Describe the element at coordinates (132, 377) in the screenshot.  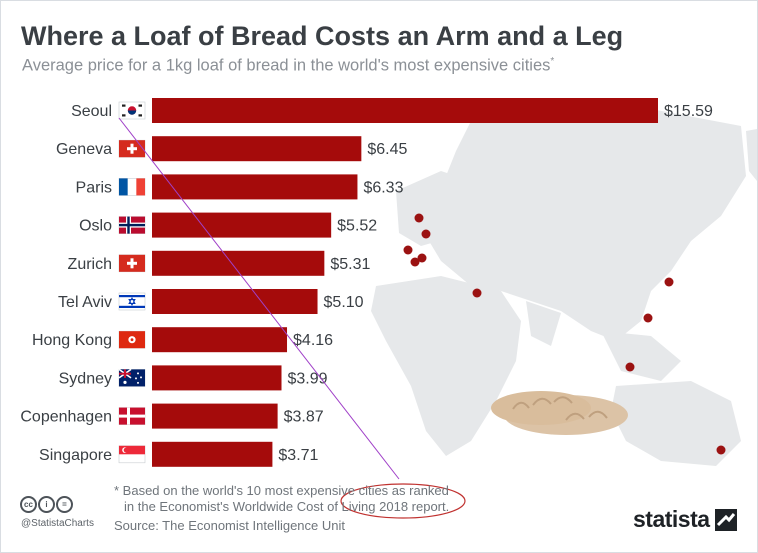
I see `australia-flag` at that location.